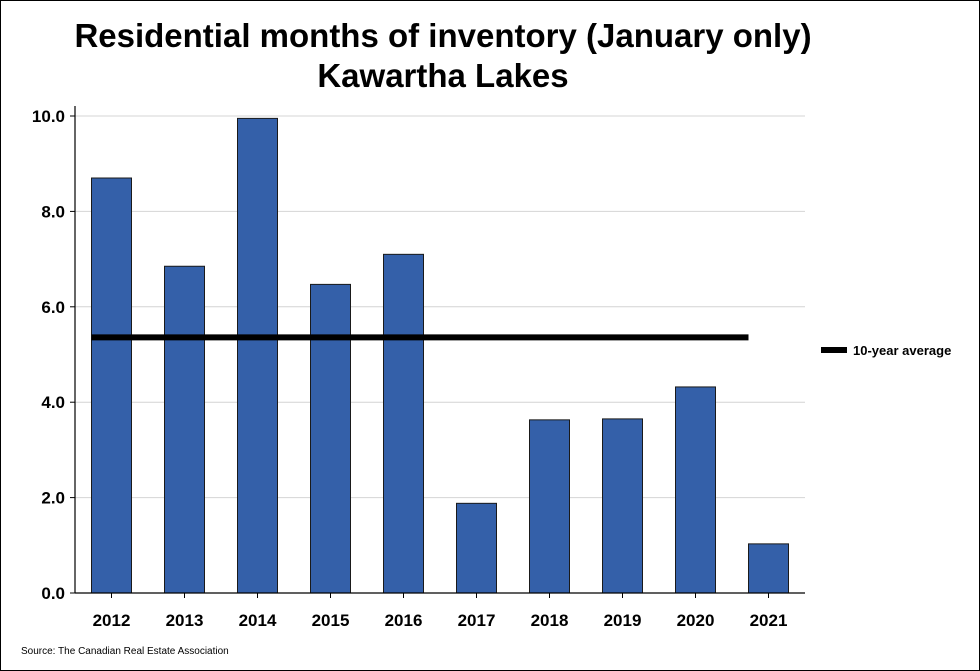 The width and height of the screenshot is (980, 671). Describe the element at coordinates (112, 620) in the screenshot. I see `x-tick-label-2012: 2012` at that location.